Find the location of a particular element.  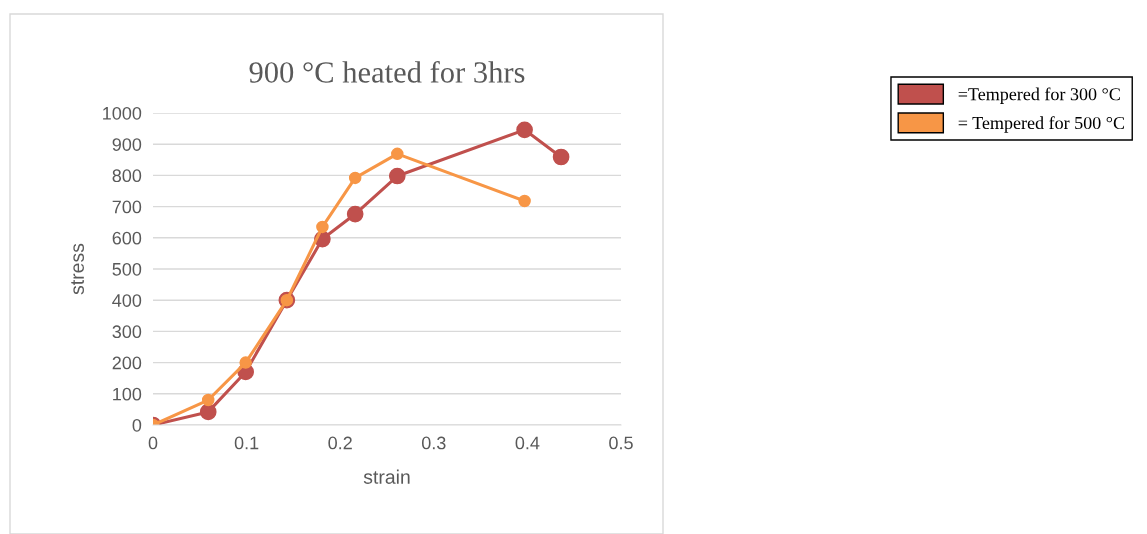

x-tick-label: 0.1 is located at coordinates (246, 443).